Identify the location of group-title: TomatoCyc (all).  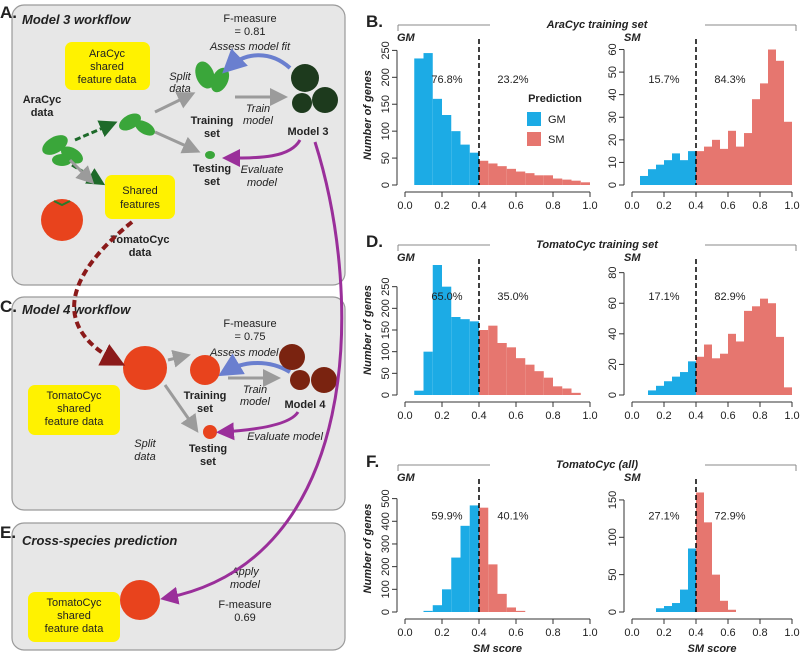
(597, 465).